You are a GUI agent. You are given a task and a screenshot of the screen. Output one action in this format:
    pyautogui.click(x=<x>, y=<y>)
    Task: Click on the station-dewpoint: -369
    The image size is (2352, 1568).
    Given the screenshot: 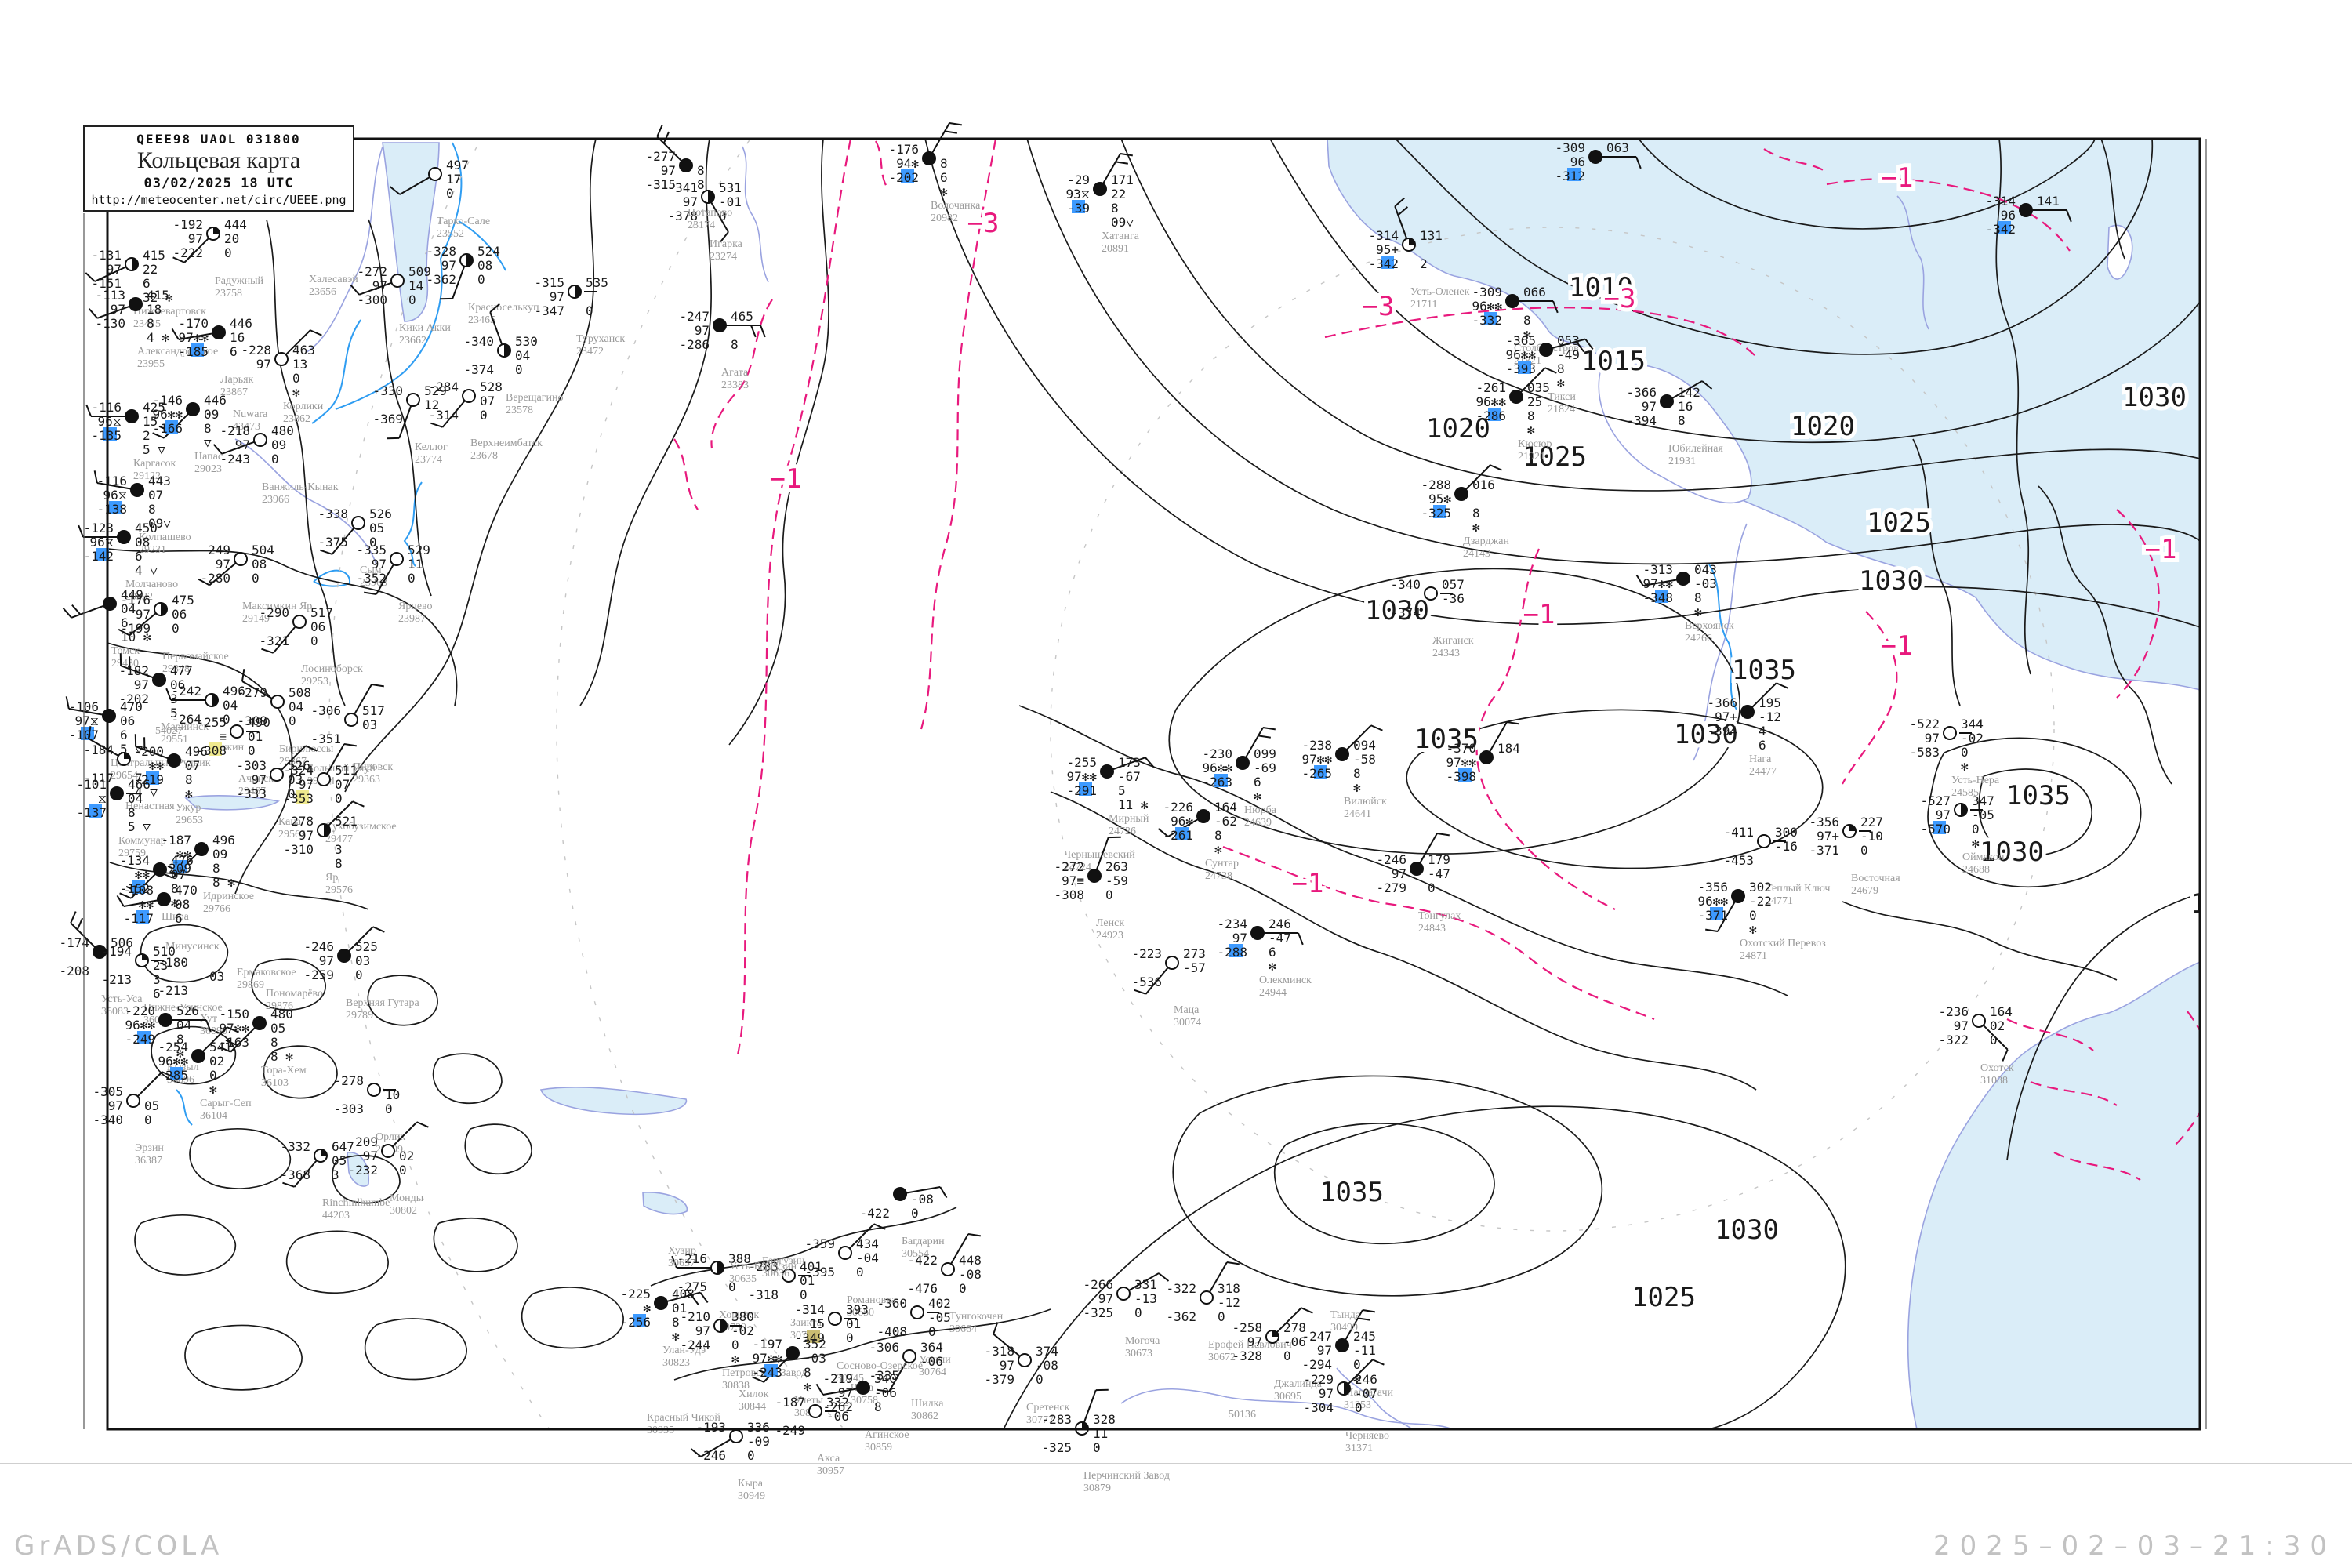 What is the action you would take?
    pyautogui.click(x=387, y=419)
    